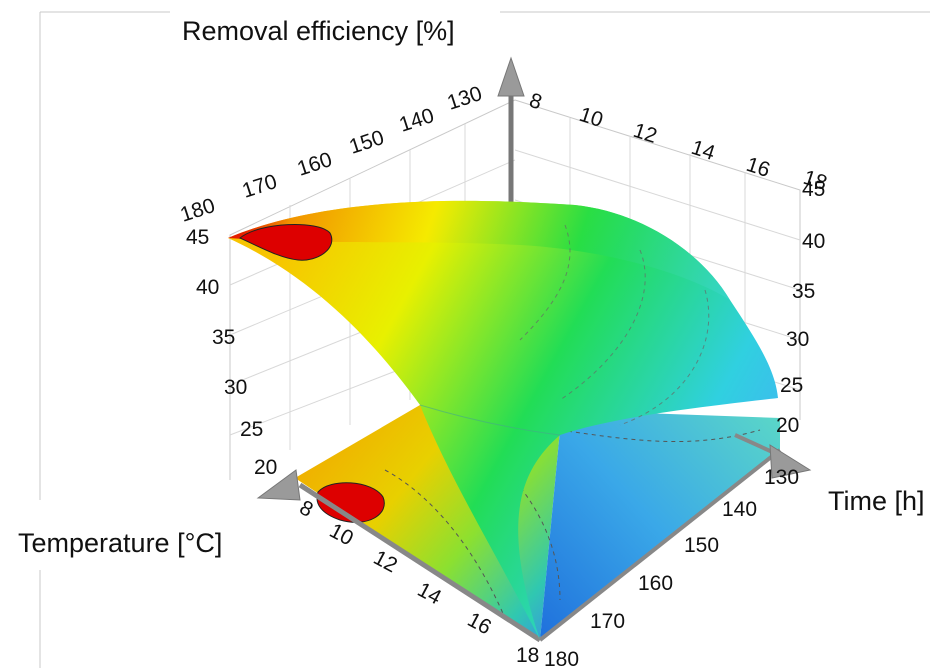 The width and height of the screenshot is (932, 668). I want to click on tick-time-14-bottom: 14, so click(430, 593).